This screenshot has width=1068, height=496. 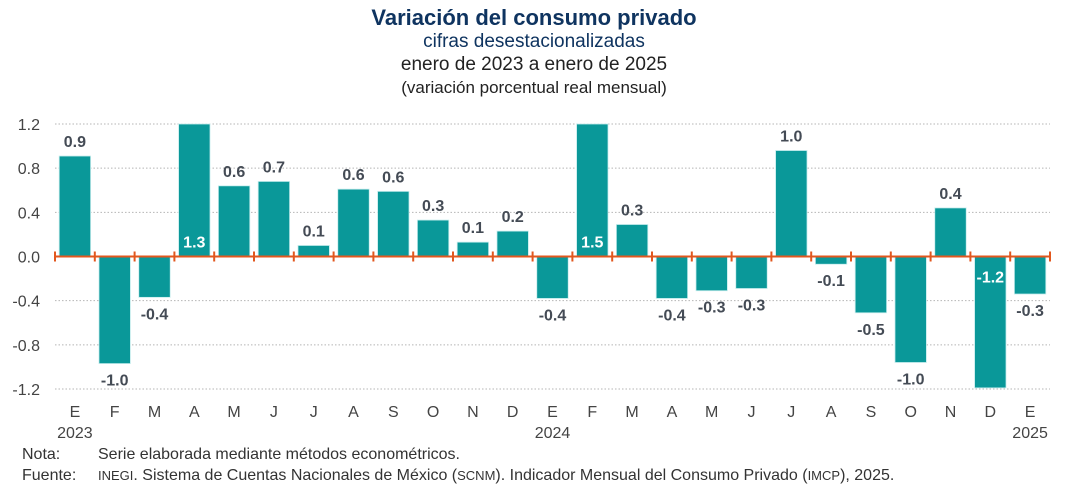 I want to click on chart-title: Variación del consumo privado, so click(x=534, y=17).